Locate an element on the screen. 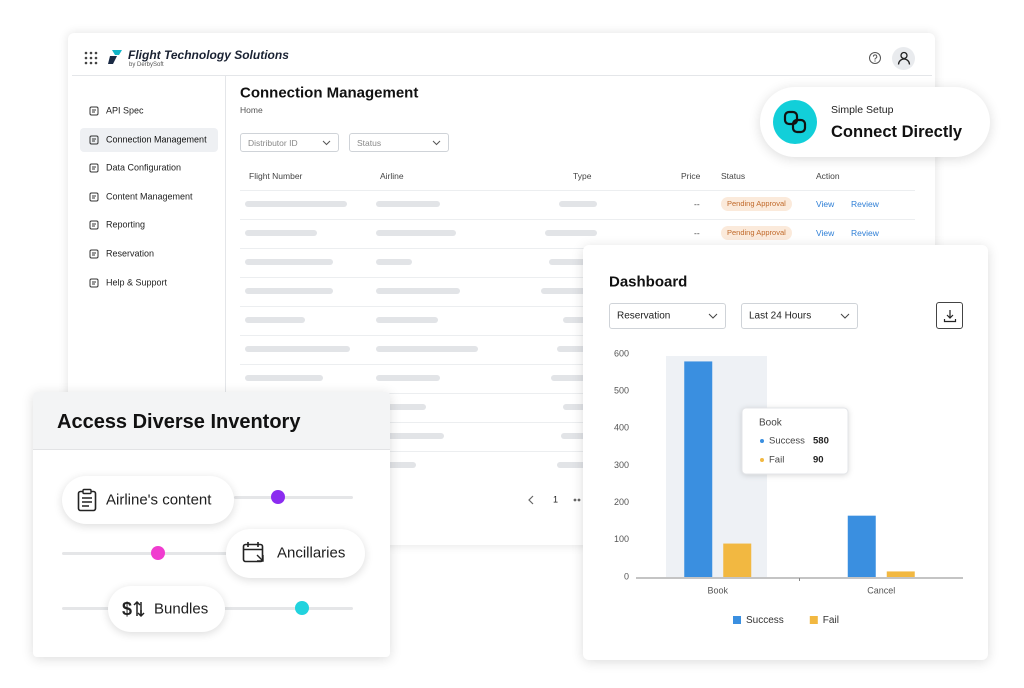 The width and height of the screenshot is (1024, 688). download-button is located at coordinates (949, 315).